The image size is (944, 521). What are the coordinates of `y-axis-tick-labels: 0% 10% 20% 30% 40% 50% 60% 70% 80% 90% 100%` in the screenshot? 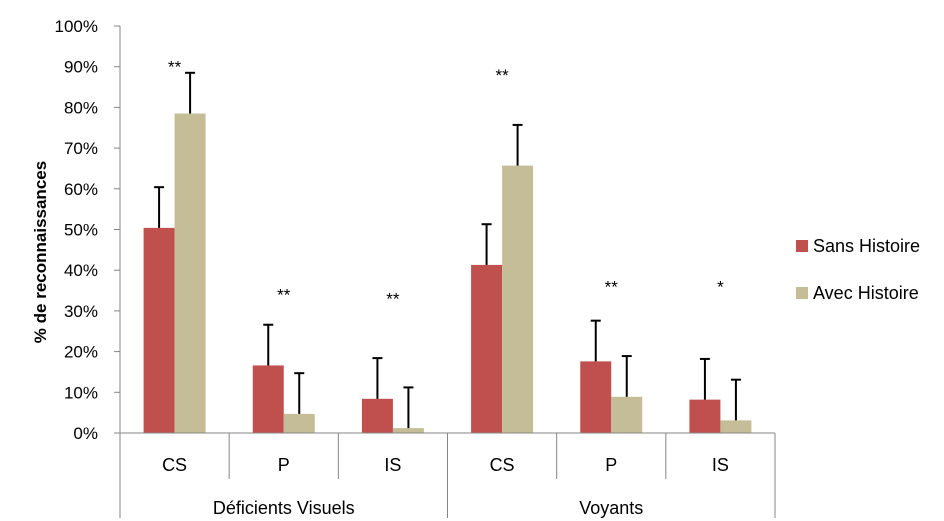 It's located at (76, 230).